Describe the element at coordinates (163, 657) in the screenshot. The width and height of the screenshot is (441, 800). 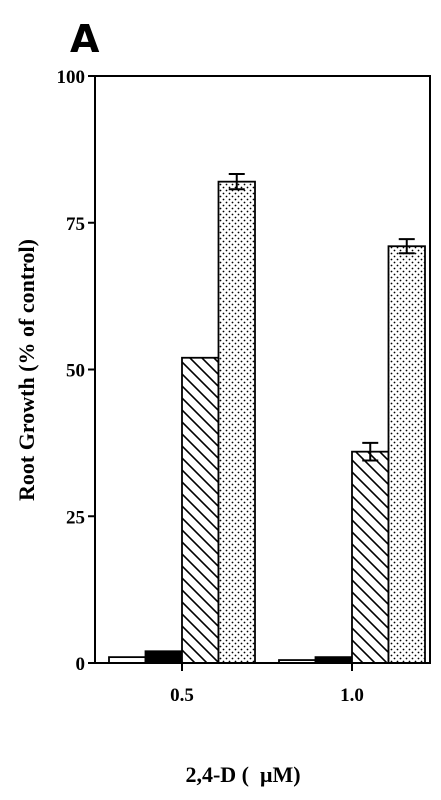
I see `bar-2-0.5` at that location.